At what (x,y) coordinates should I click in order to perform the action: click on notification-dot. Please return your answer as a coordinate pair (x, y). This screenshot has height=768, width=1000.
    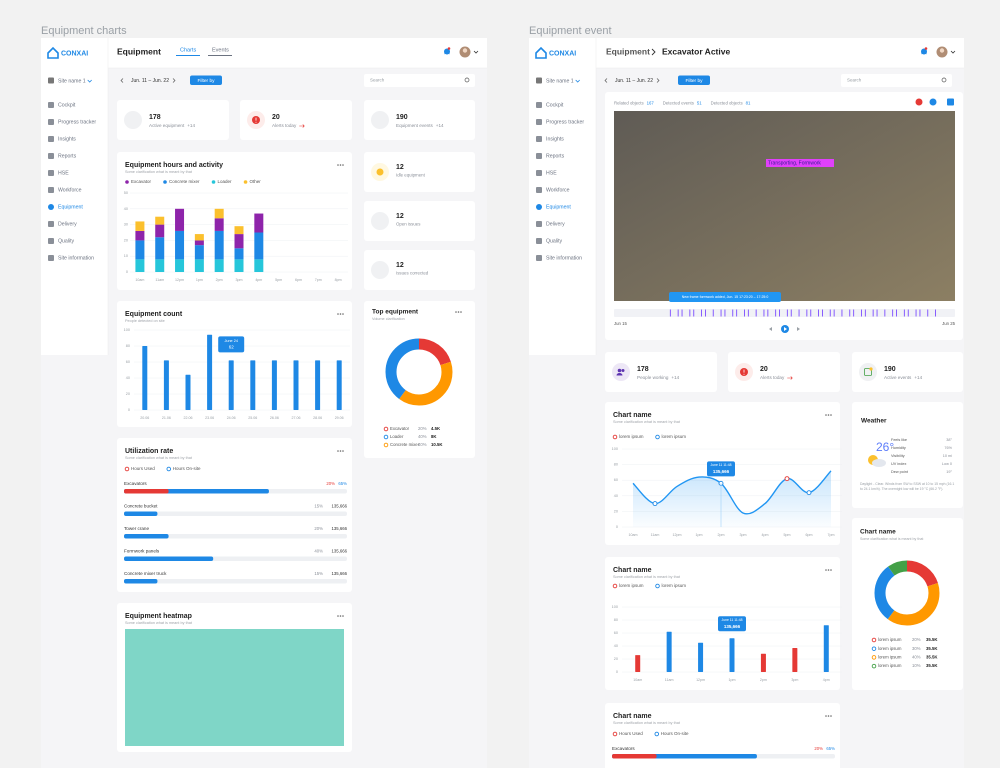
    Looking at the image, I should click on (449, 48).